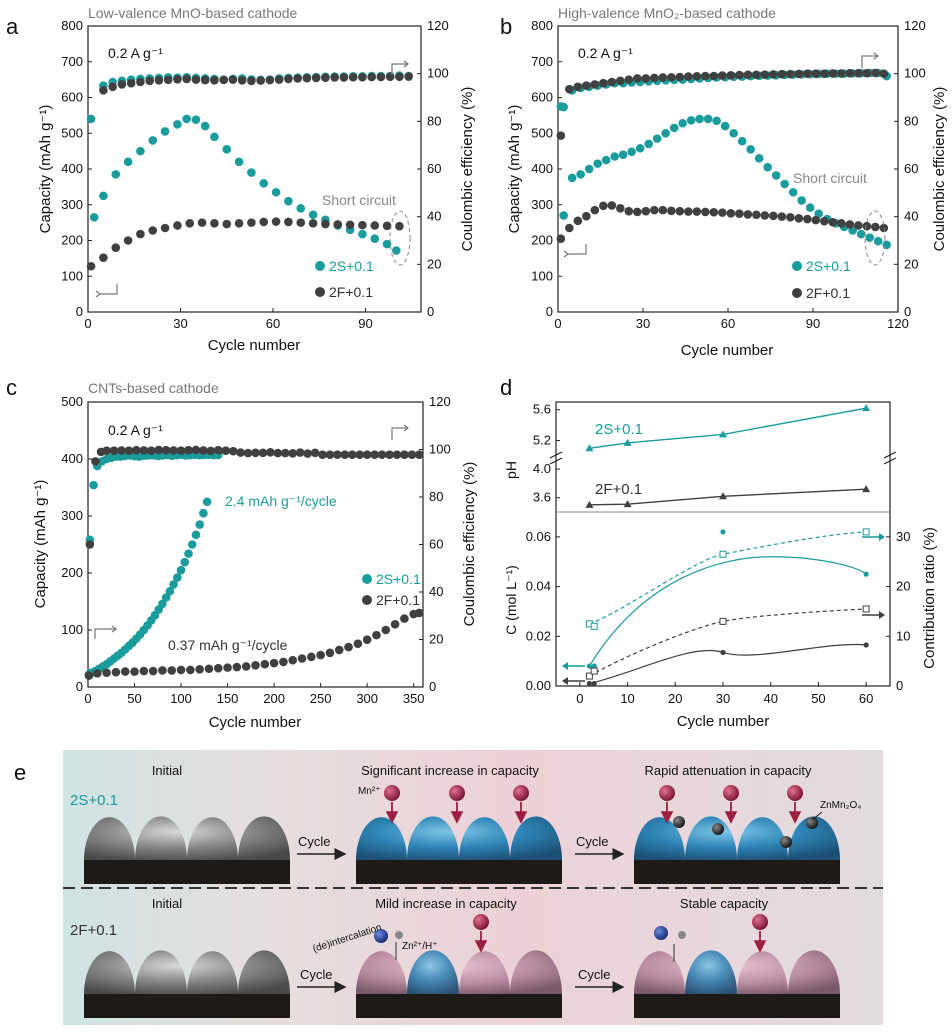 Image resolution: width=952 pixels, height=1034 pixels. I want to click on panel-e-row2-mid-electrode, so click(459, 984).